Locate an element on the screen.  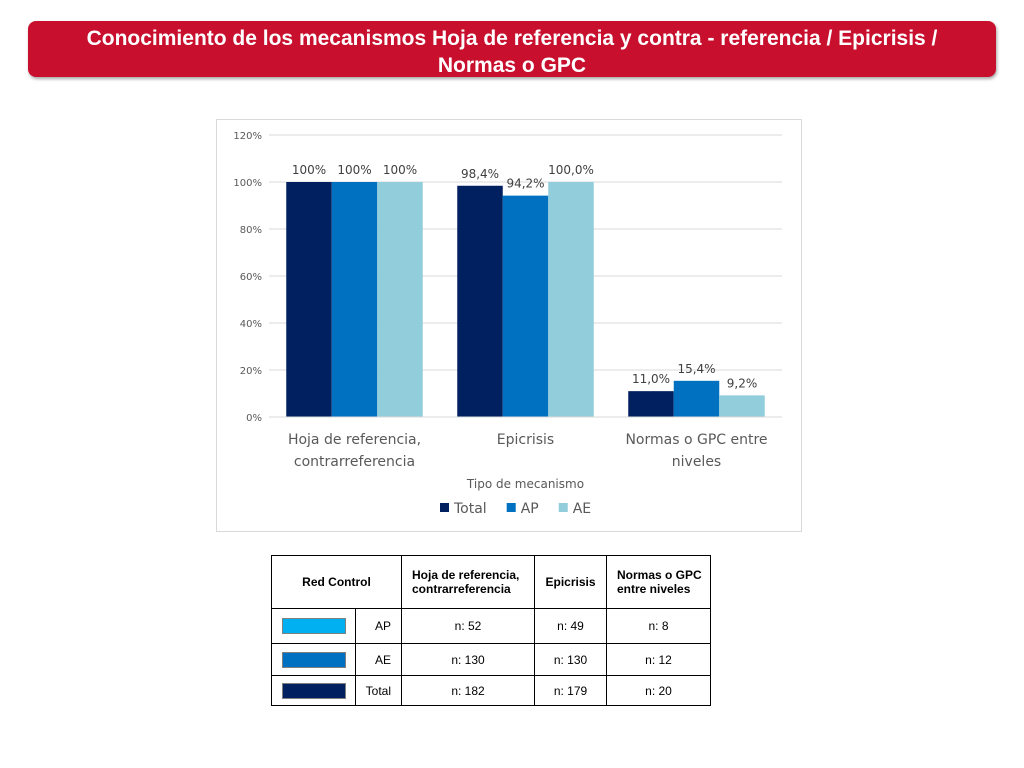
legend-swatch-ae is located at coordinates (563, 507).